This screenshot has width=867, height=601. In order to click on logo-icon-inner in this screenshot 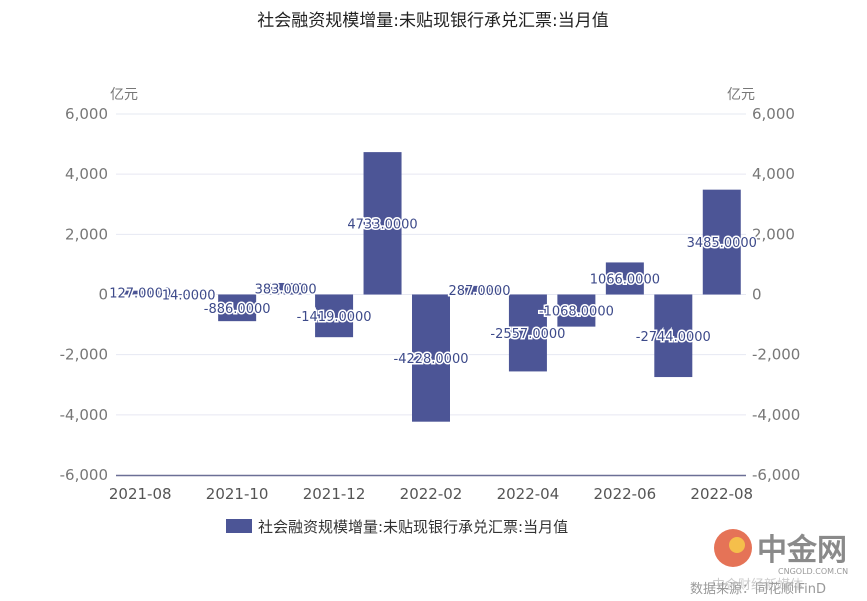, I will do `click(737, 545)`.